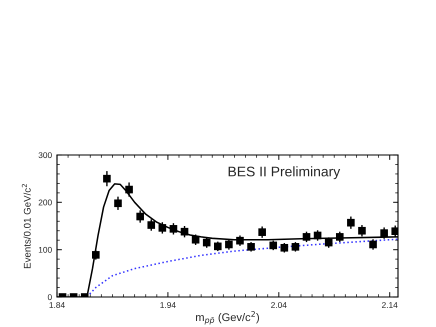 This screenshot has width=436, height=327. Describe the element at coordinates (50, 297) in the screenshot. I see `y-tick-label: 0` at that location.